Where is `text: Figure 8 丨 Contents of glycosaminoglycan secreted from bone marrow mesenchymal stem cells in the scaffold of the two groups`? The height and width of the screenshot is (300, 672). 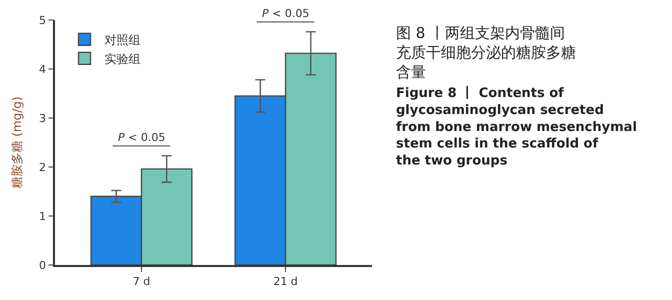 text: Figure 8 丨 Contents of glycosaminoglycan secreted from bone marrow mesenchymal stem cells in the scaffold of the two groups is located at coordinates (516, 127).